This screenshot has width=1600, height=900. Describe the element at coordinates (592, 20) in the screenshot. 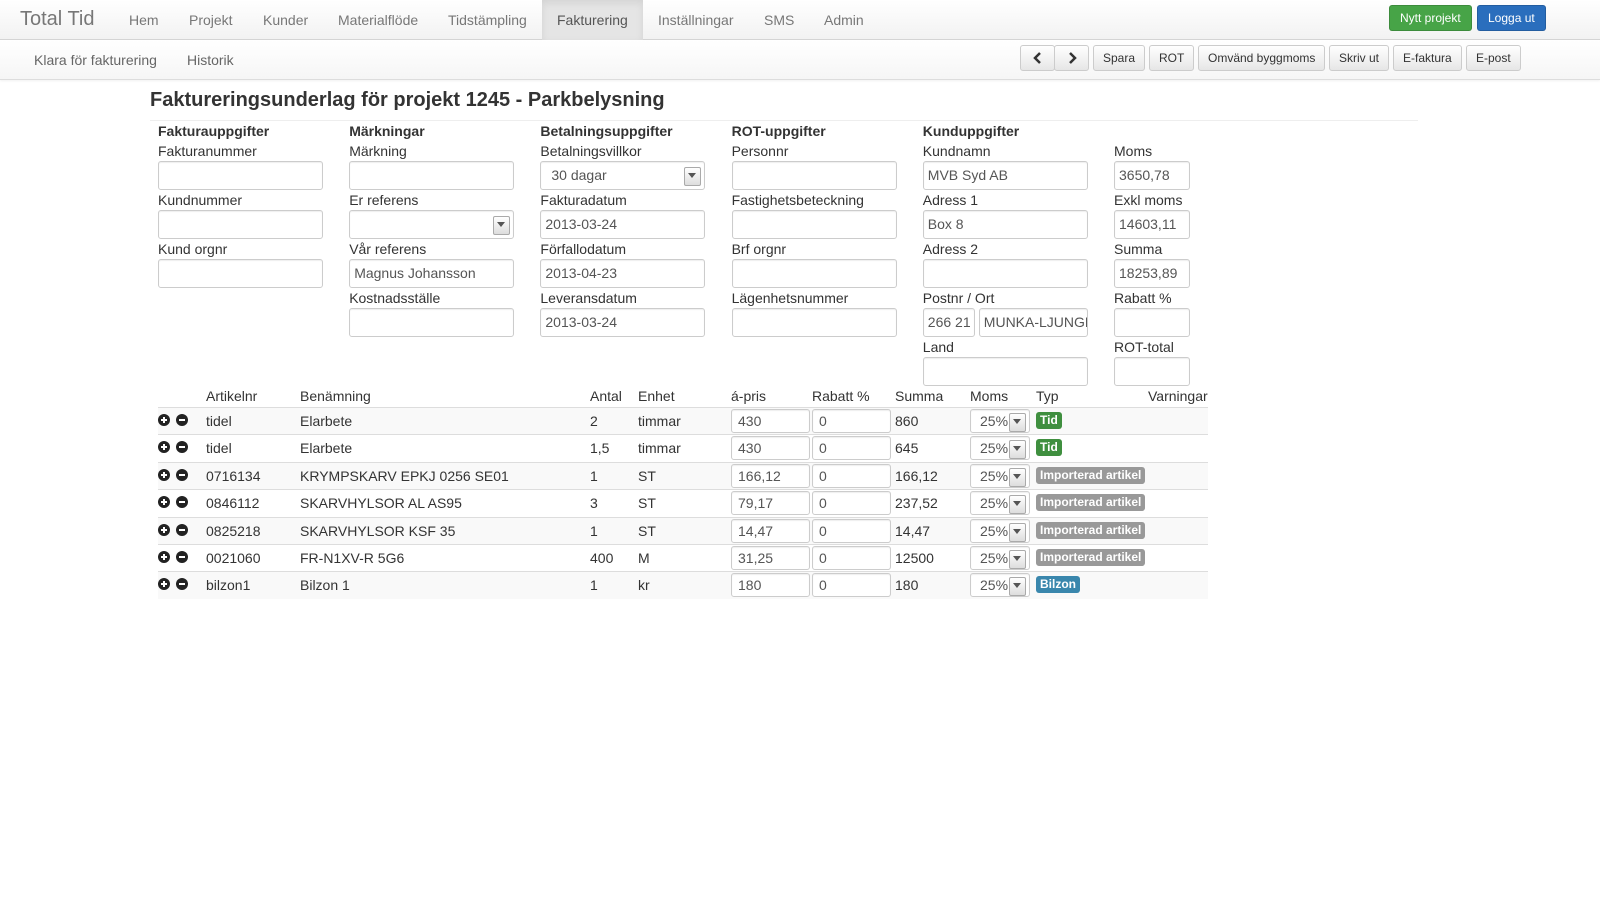

I see `nav-item: Fakturering` at that location.